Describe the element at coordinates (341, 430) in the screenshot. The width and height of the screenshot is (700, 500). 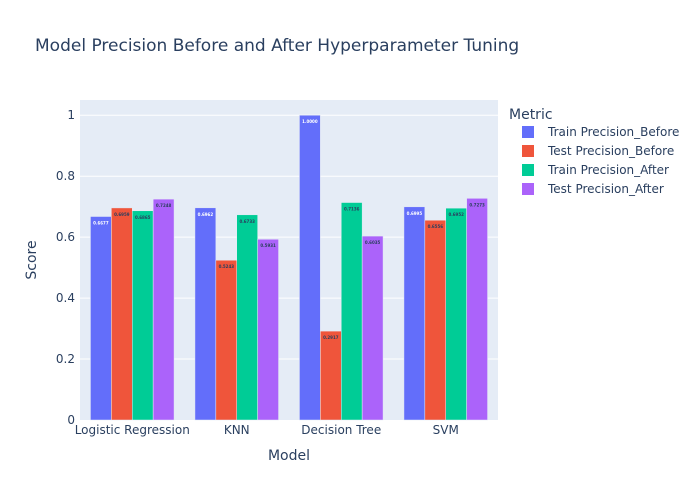
I see `x-tick-label: Decision Tree` at that location.